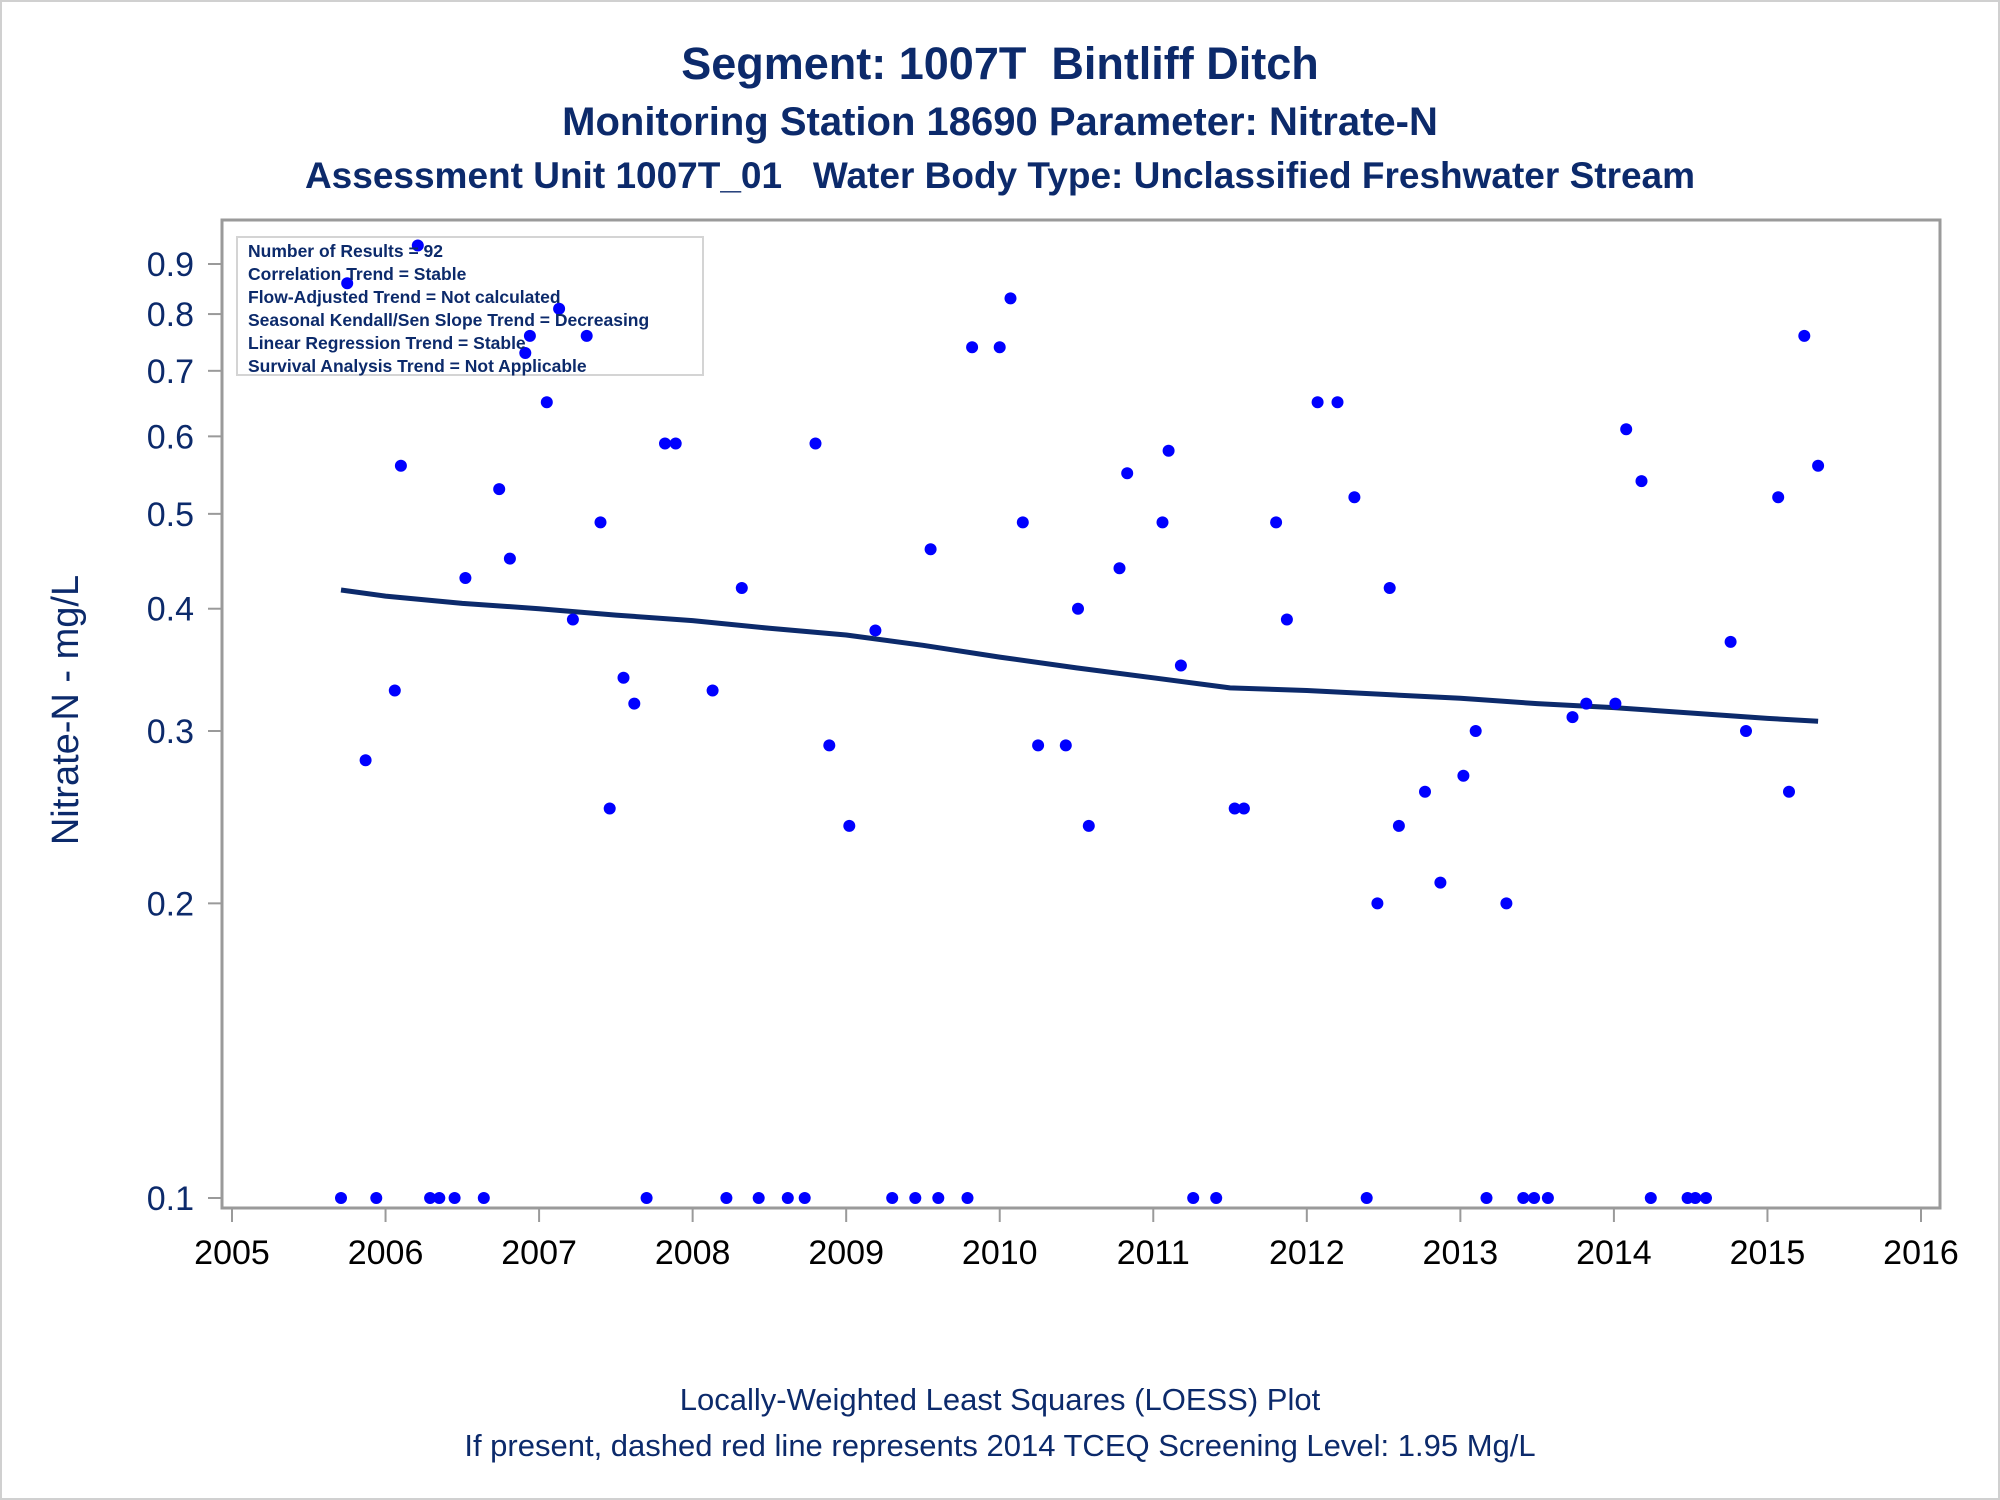 The width and height of the screenshot is (2000, 1500). Describe the element at coordinates (170, 315) in the screenshot. I see `y-tick-label: 0.8` at that location.